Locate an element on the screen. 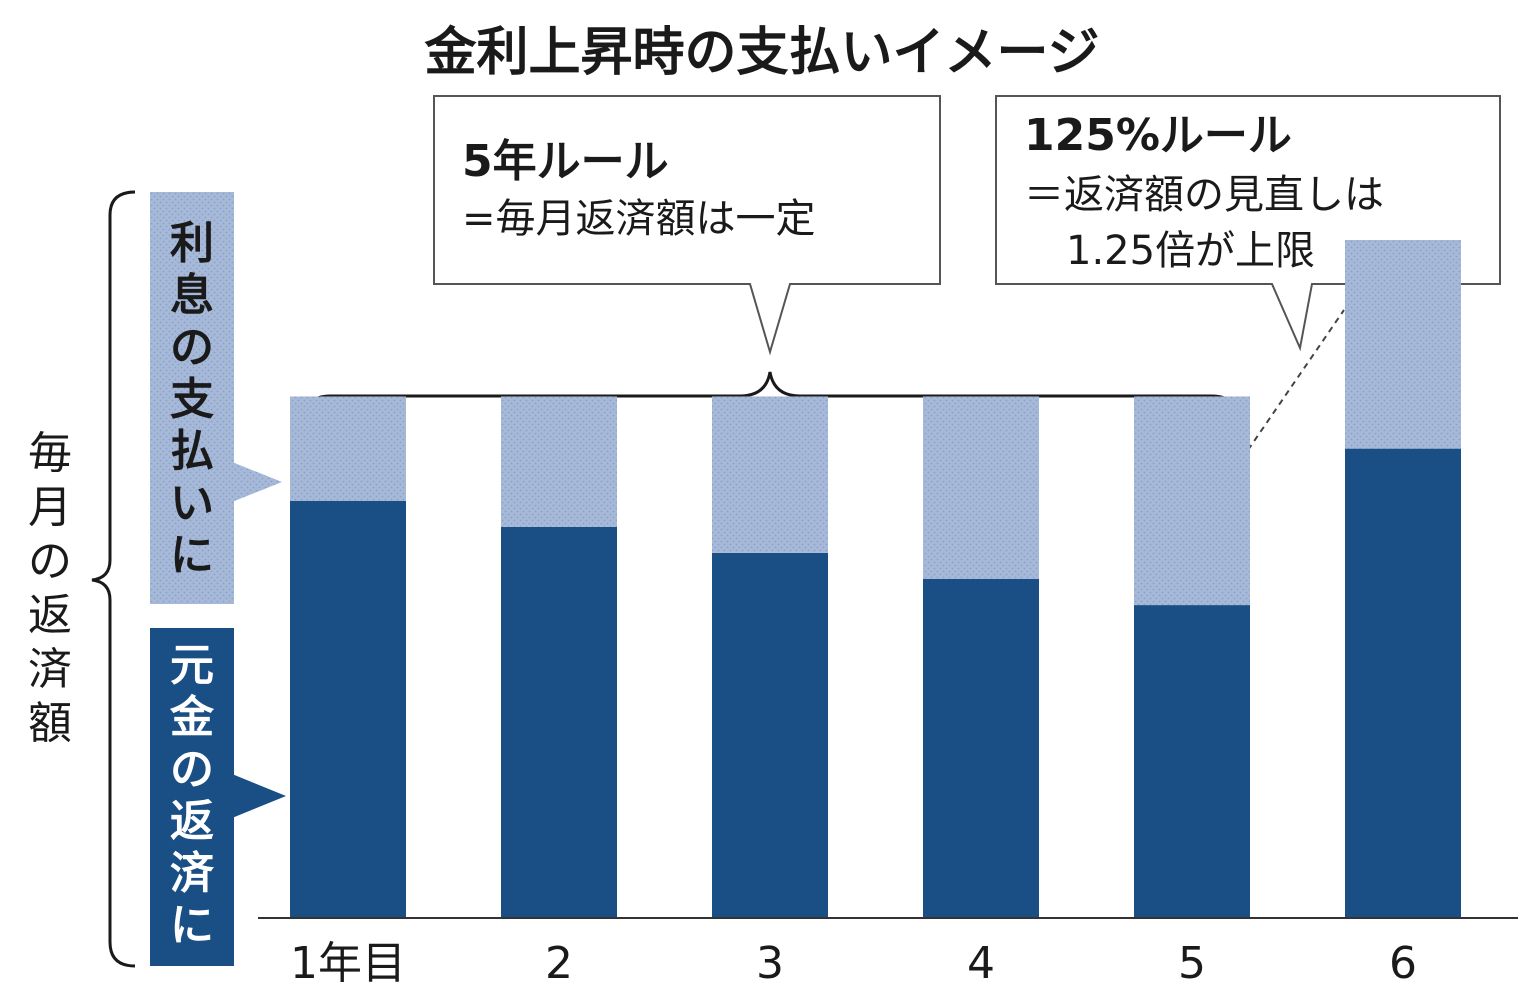 This screenshot has height=1004, width=1524. legend-principal-text: 元金の返済に is located at coordinates (192, 795).